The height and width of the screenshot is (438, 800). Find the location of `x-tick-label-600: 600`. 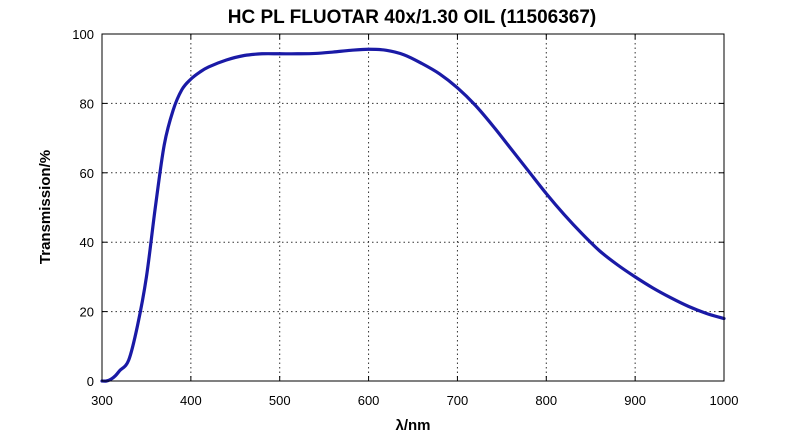

x-tick-label-600: 600 is located at coordinates (369, 400).